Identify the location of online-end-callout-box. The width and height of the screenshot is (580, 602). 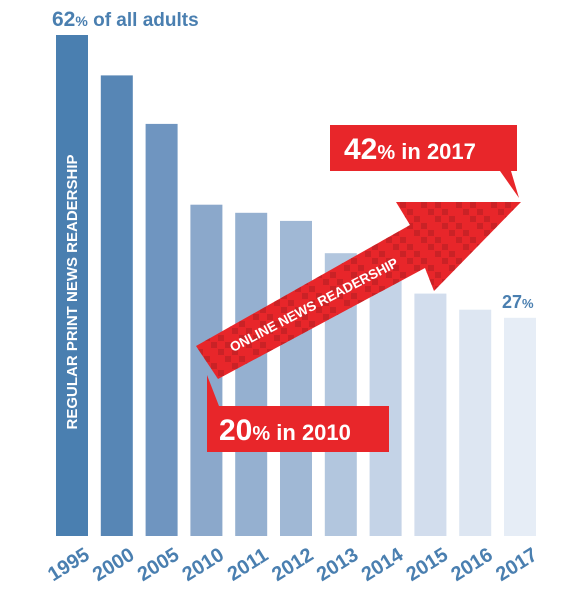
(424, 161).